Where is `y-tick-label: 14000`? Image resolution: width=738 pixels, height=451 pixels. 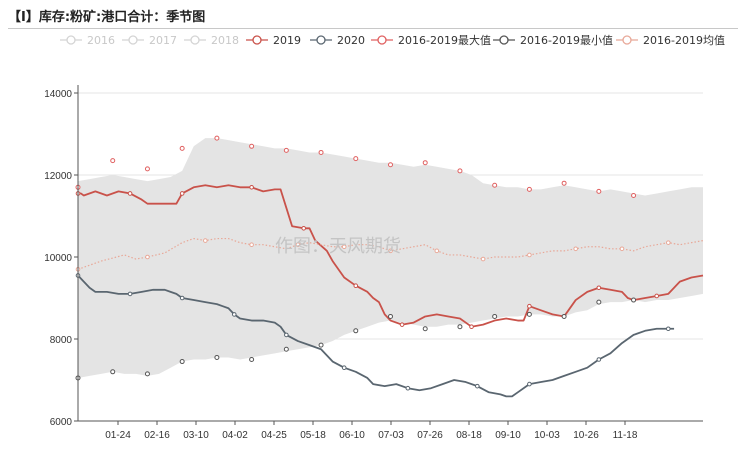 y-tick-label: 14000 is located at coordinates (58, 94).